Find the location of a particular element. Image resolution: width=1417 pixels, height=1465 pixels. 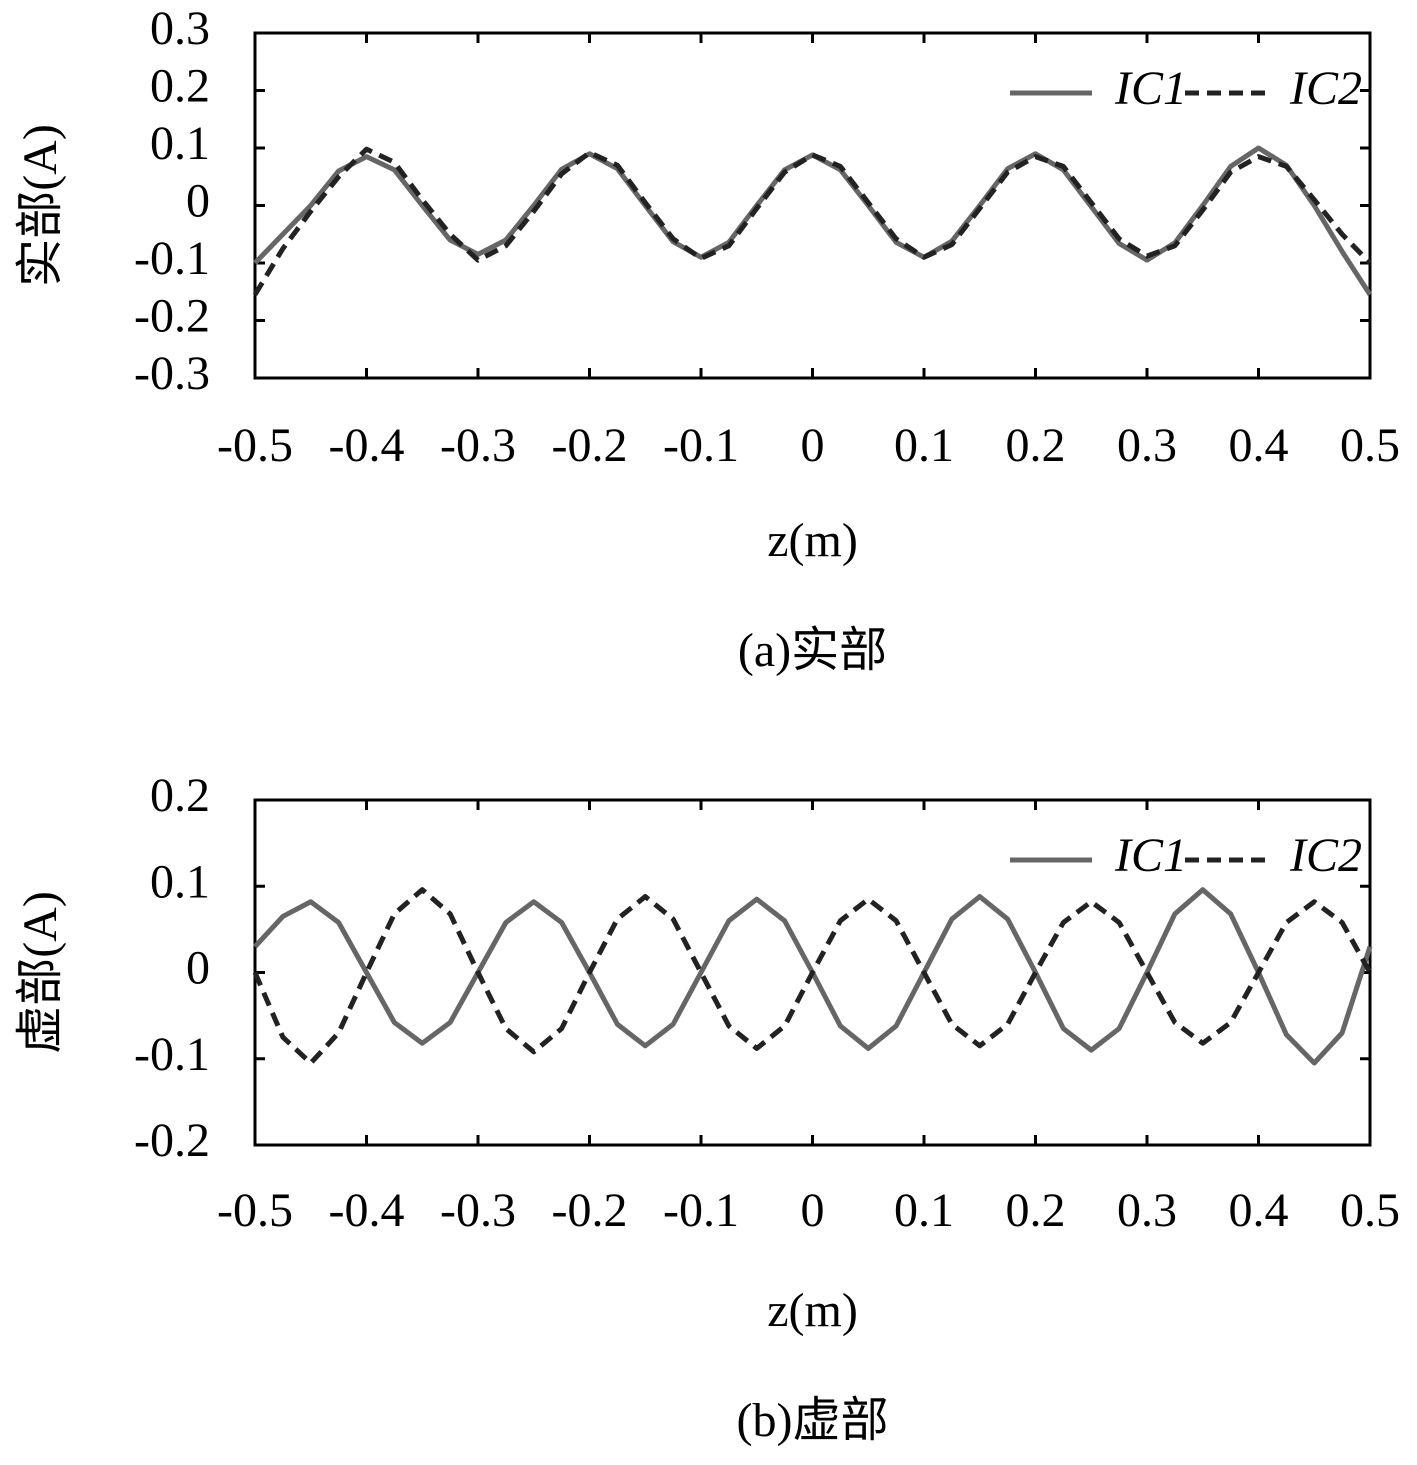

caption: (b)虚部 is located at coordinates (813, 1420).